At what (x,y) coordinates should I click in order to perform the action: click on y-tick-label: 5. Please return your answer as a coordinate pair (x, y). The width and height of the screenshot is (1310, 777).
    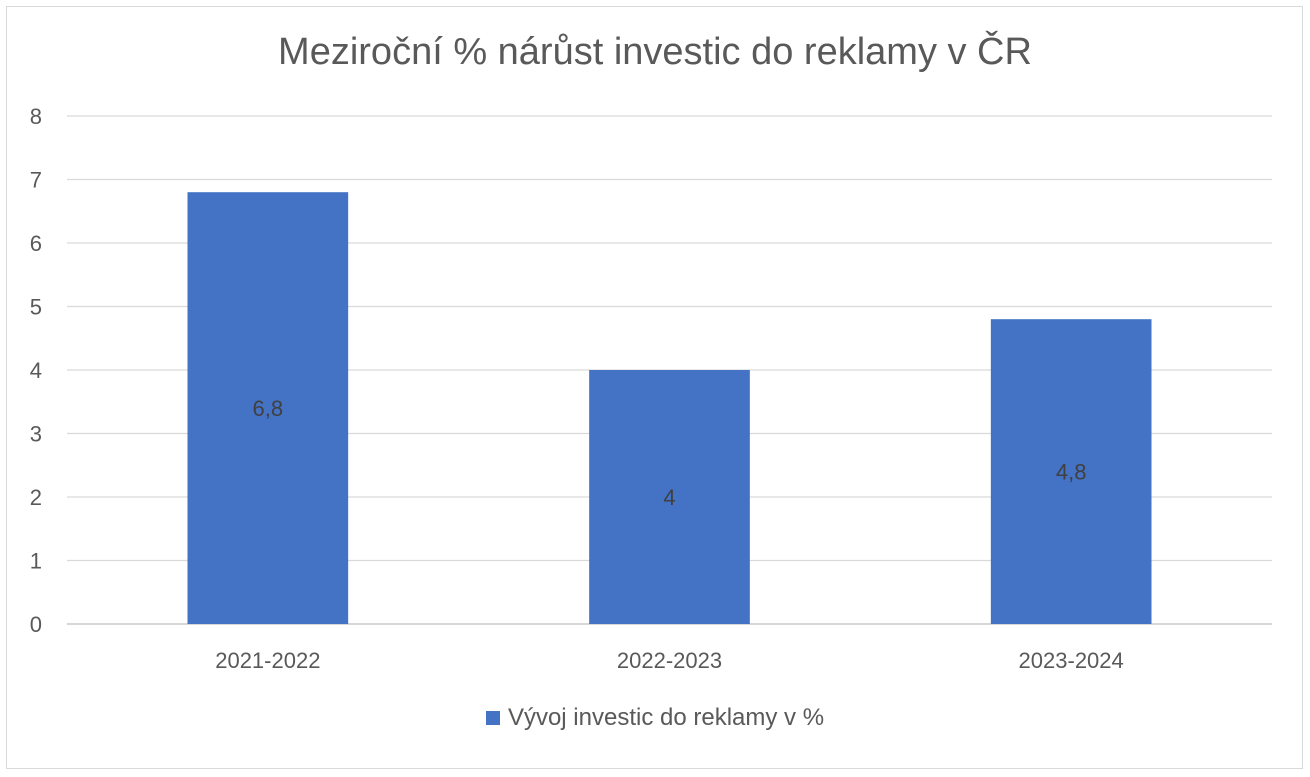
    Looking at the image, I should click on (36, 307).